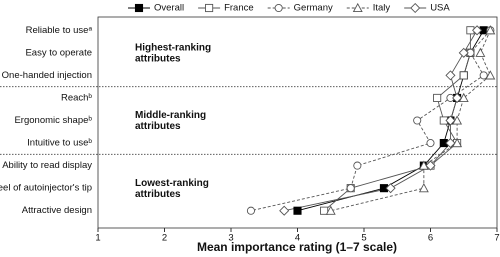  Describe the element at coordinates (57, 210) in the screenshot. I see `y-tick-label: Attractive design` at that location.